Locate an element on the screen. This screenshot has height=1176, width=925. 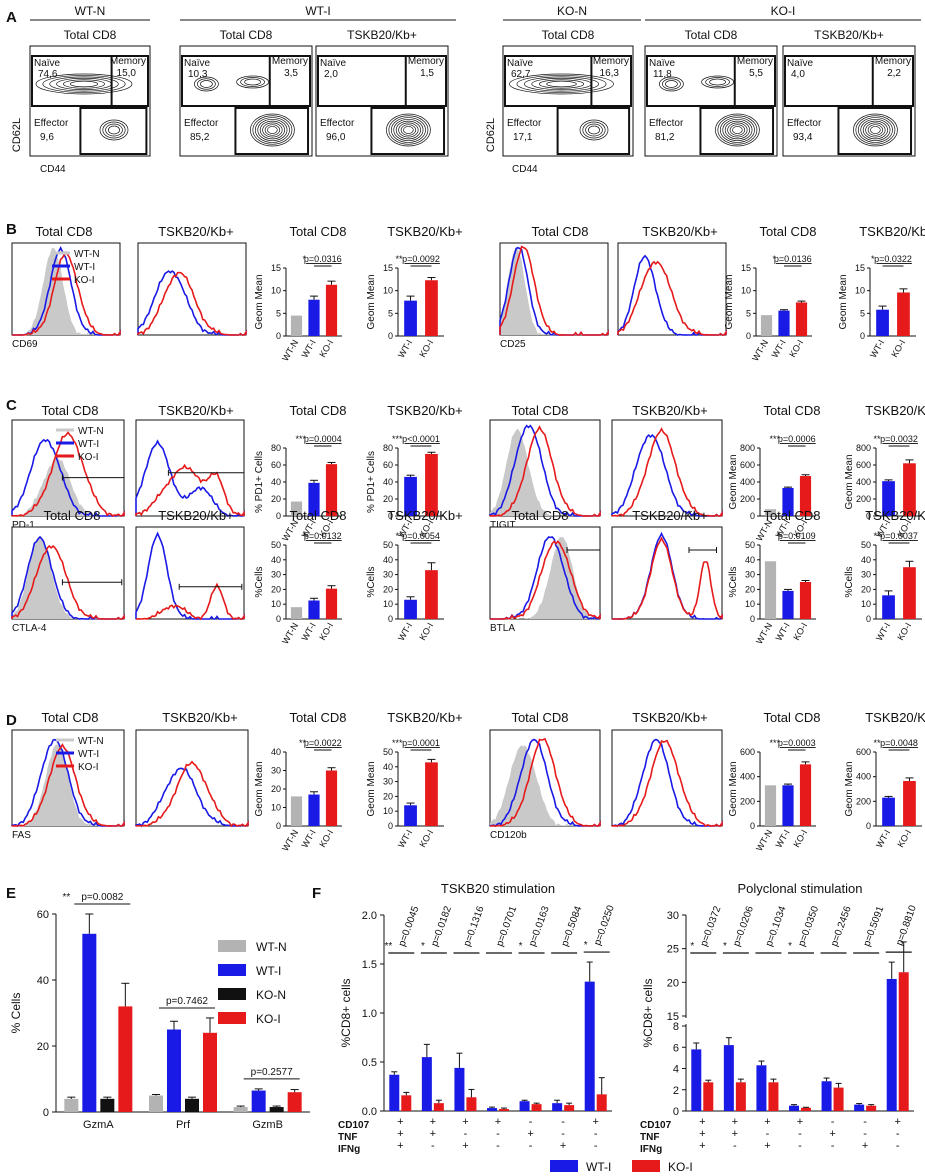
panel-label-e: E is located at coordinates (11, 893).